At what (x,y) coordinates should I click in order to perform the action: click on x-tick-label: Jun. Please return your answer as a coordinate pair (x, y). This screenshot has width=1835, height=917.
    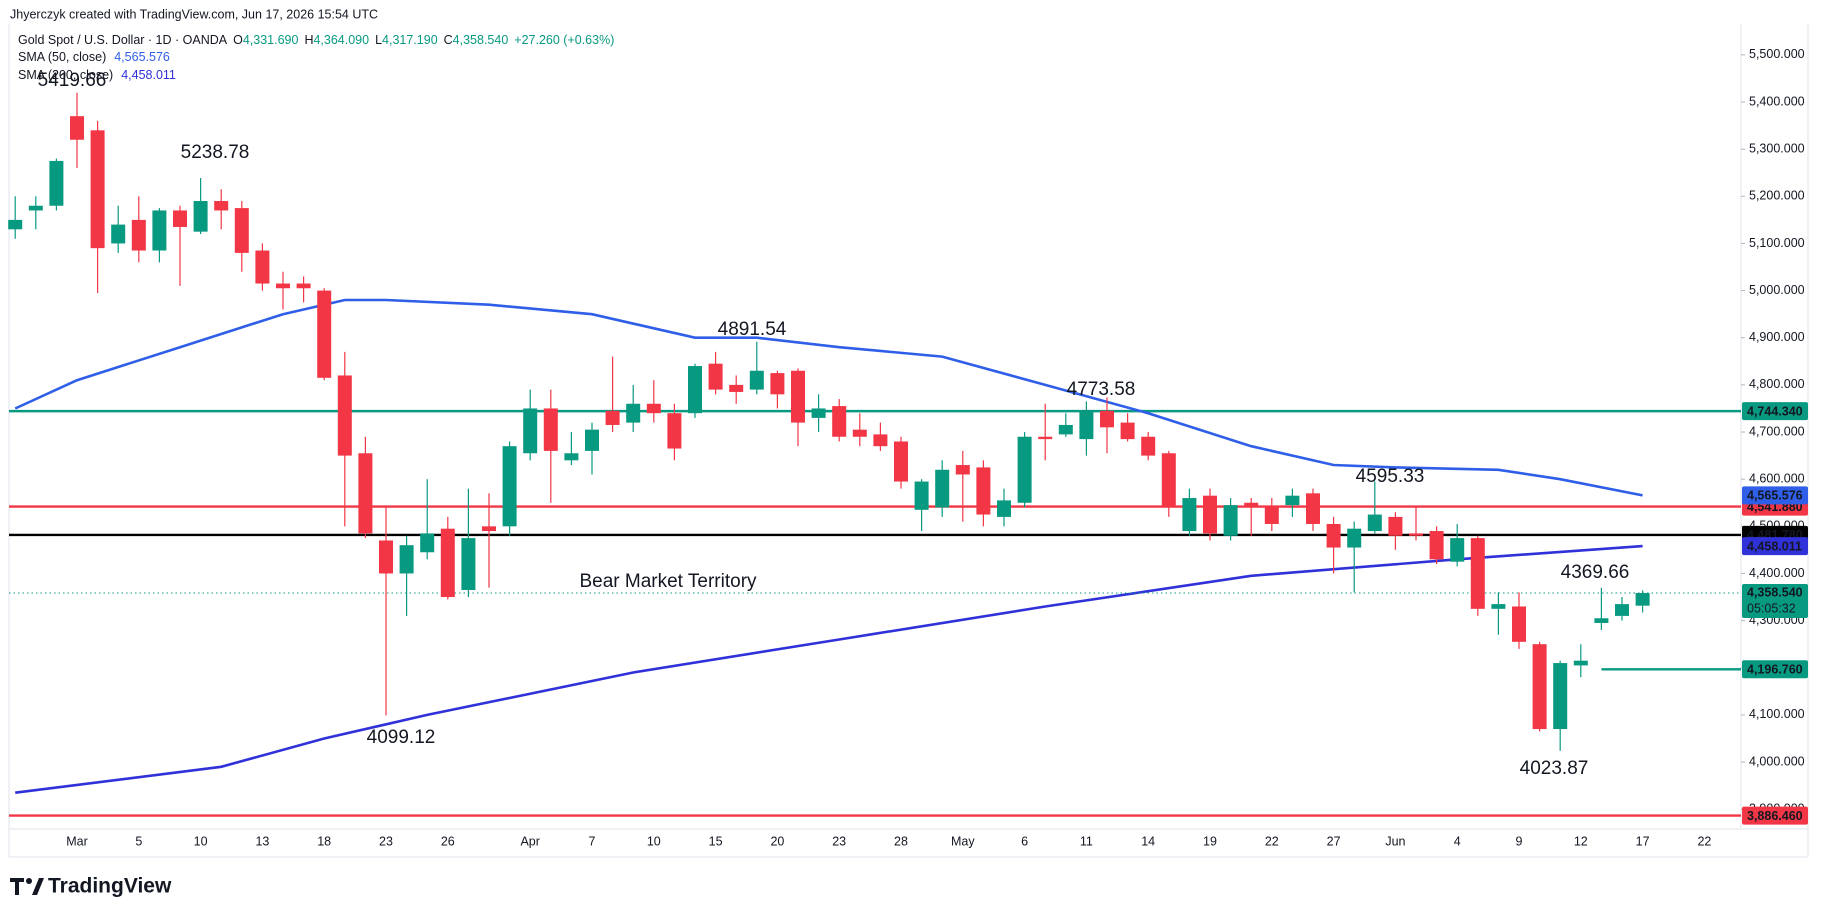
    Looking at the image, I should click on (1395, 841).